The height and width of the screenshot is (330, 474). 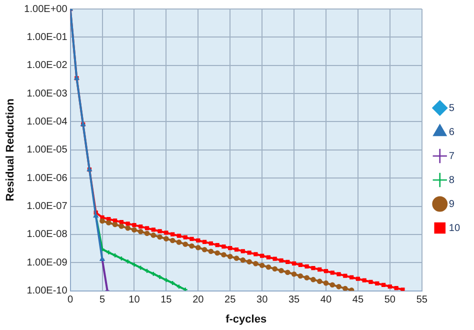 What do you see at coordinates (454, 228) in the screenshot?
I see `legend-label: 10` at bounding box center [454, 228].